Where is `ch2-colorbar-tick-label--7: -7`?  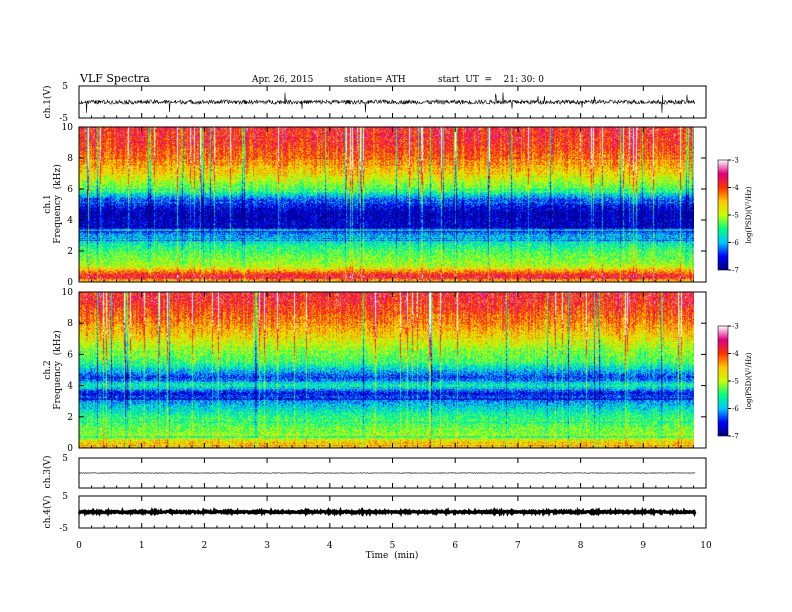 ch2-colorbar-tick-label--7: -7 is located at coordinates (735, 437).